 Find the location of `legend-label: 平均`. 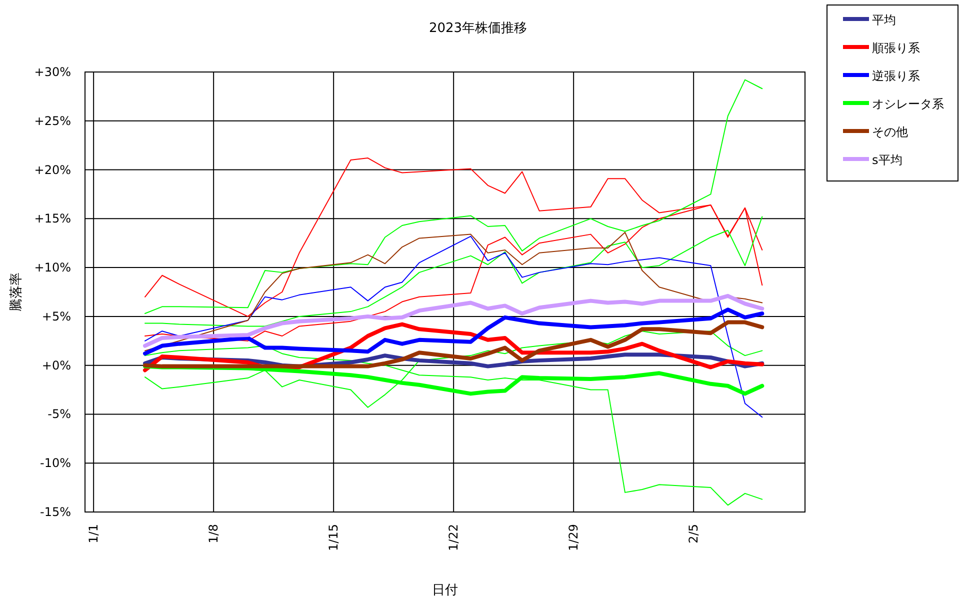

legend-label: 平均 is located at coordinates (884, 20).